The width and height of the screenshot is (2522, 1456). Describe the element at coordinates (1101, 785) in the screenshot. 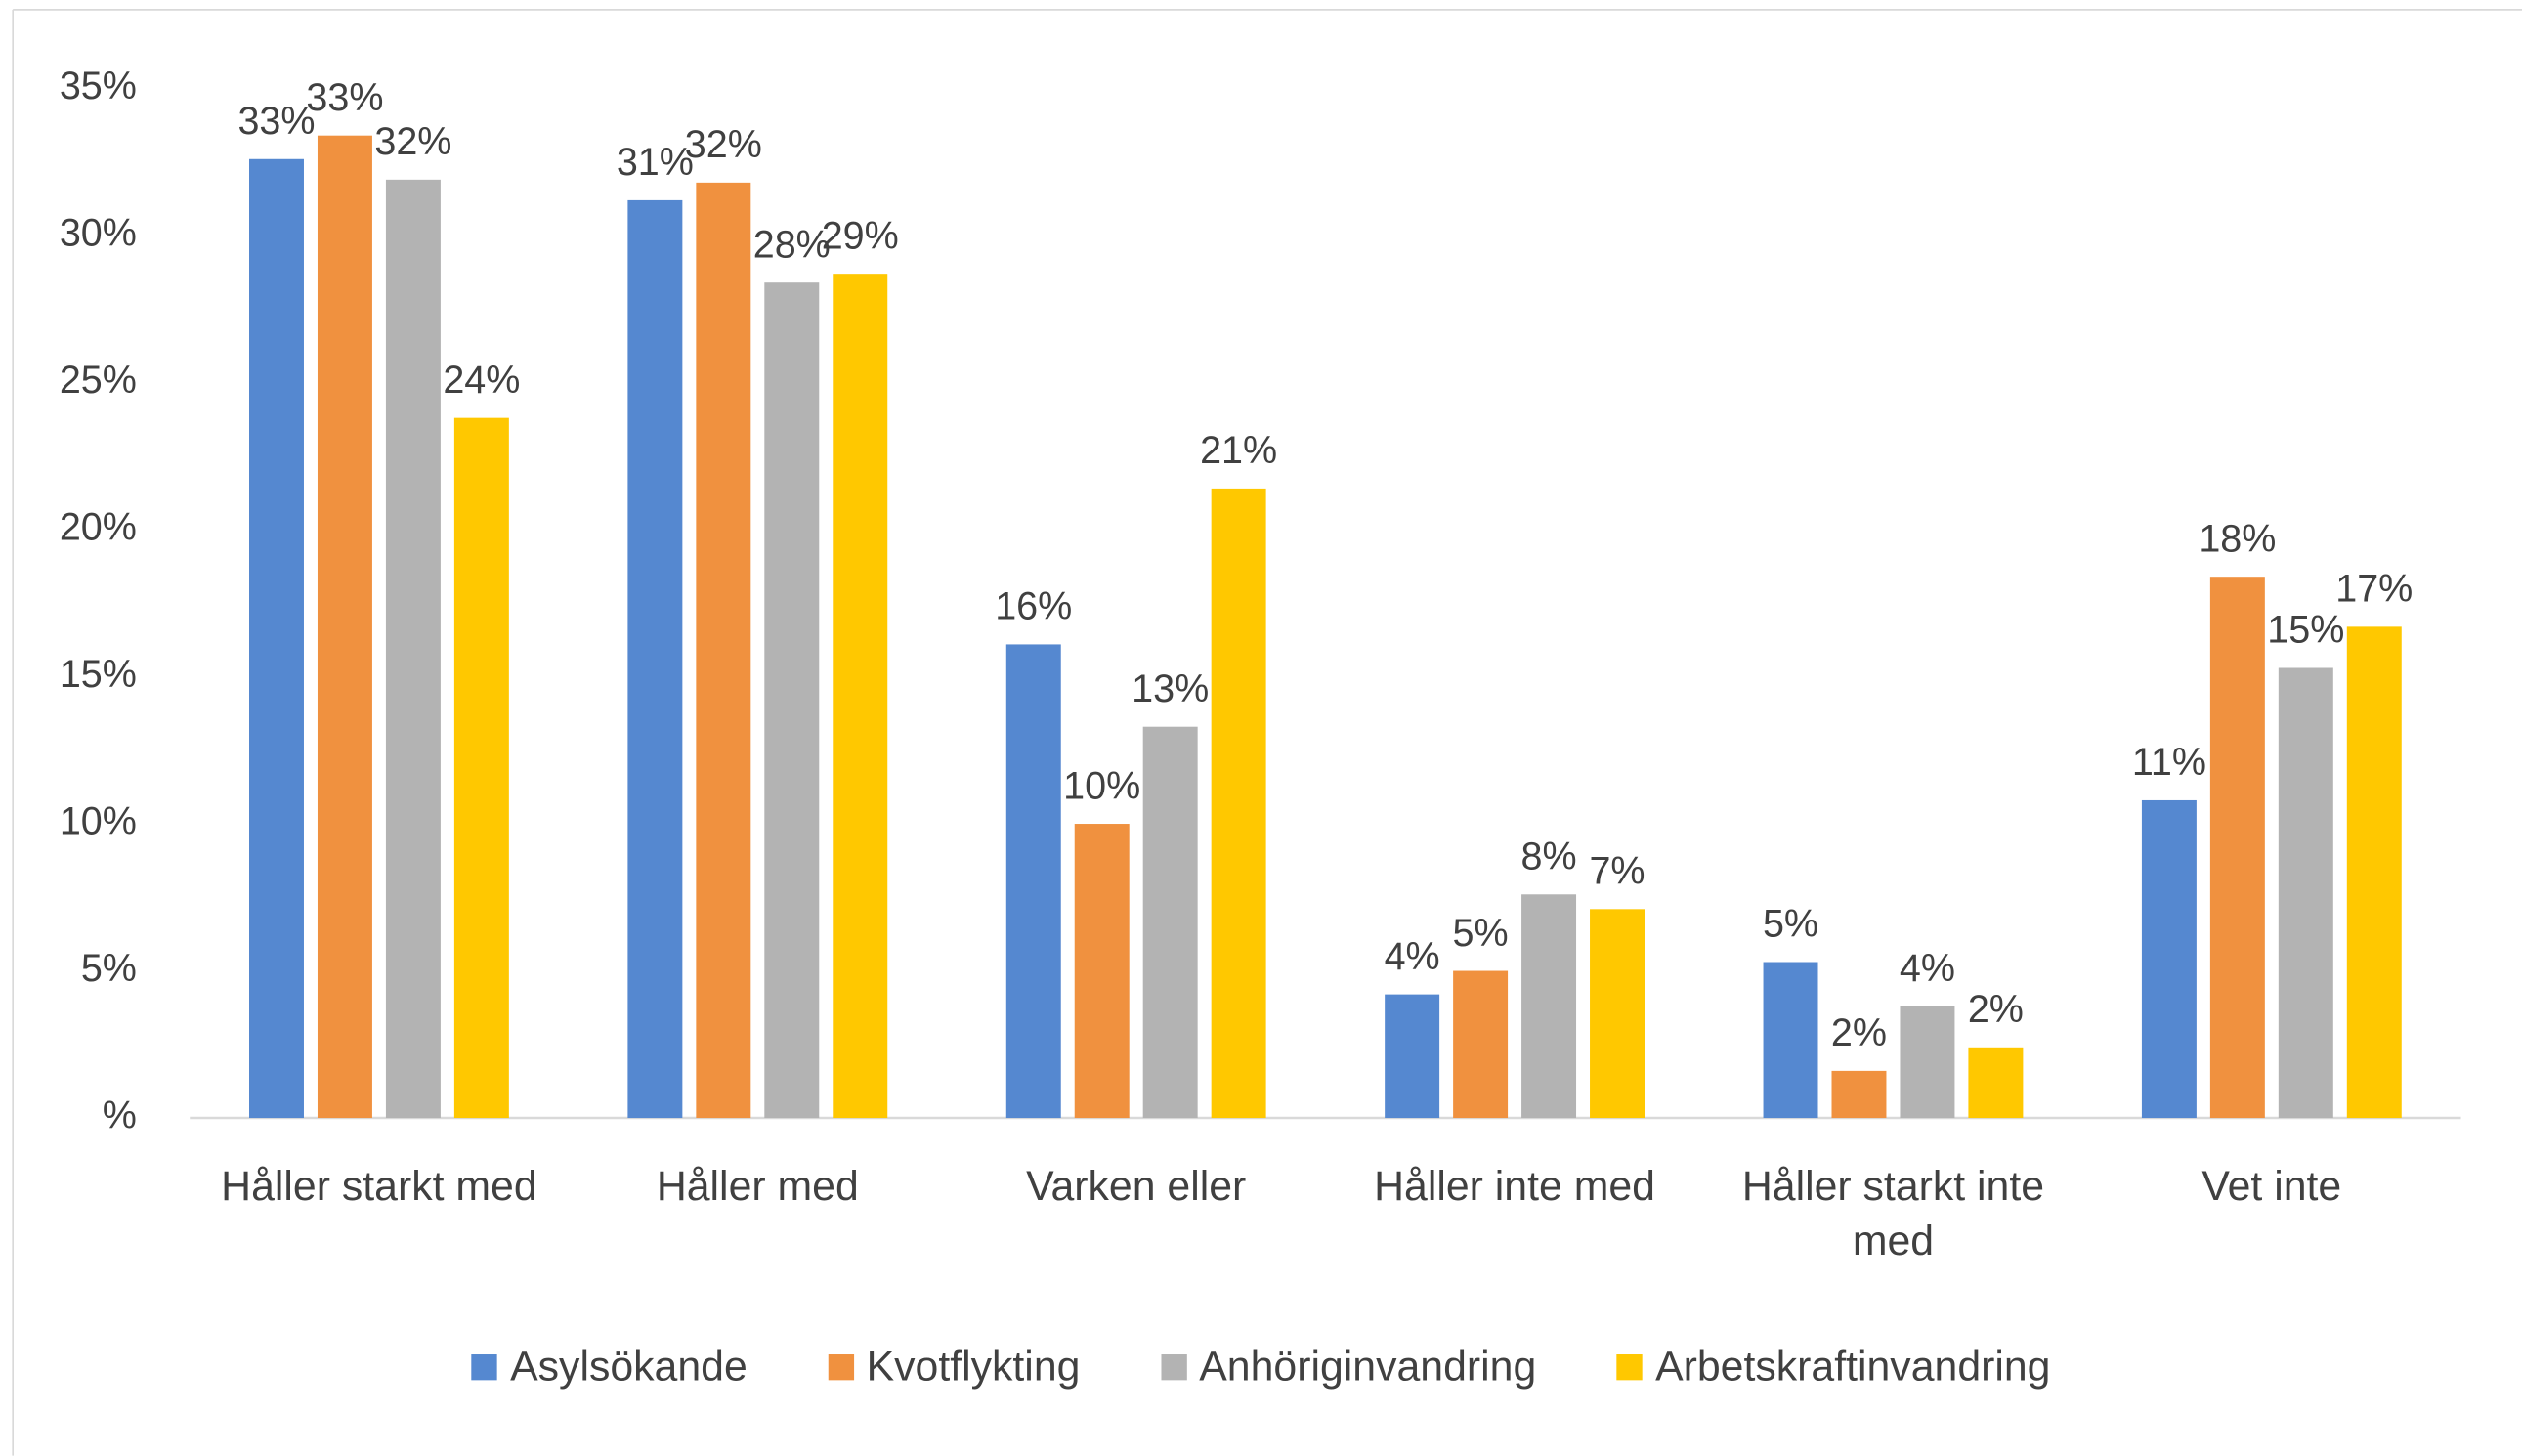

I see `data-label: 10%` at that location.